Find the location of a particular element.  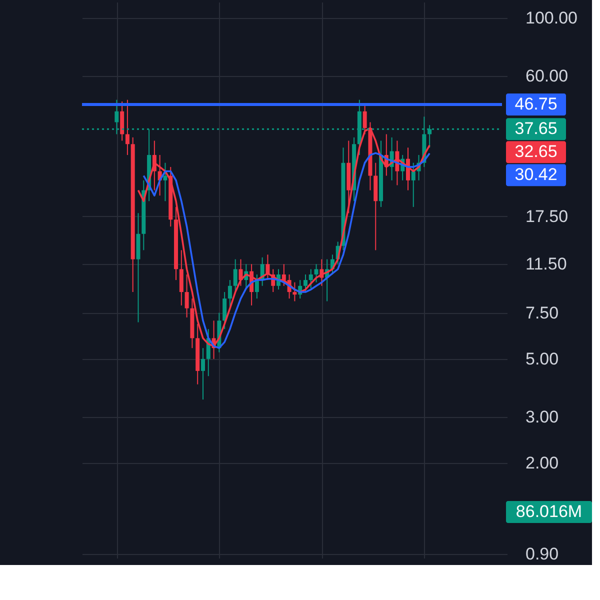

ref-line-label: 37.65 is located at coordinates (536, 128).